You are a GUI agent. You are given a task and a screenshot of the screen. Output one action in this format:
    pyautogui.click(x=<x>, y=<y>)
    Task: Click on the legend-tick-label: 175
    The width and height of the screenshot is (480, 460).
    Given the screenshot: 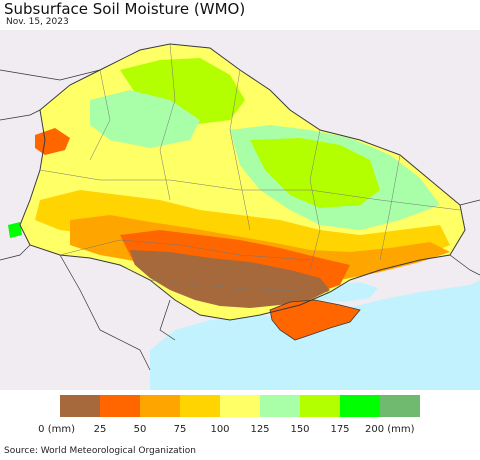 What is the action you would take?
    pyautogui.click(x=339, y=429)
    